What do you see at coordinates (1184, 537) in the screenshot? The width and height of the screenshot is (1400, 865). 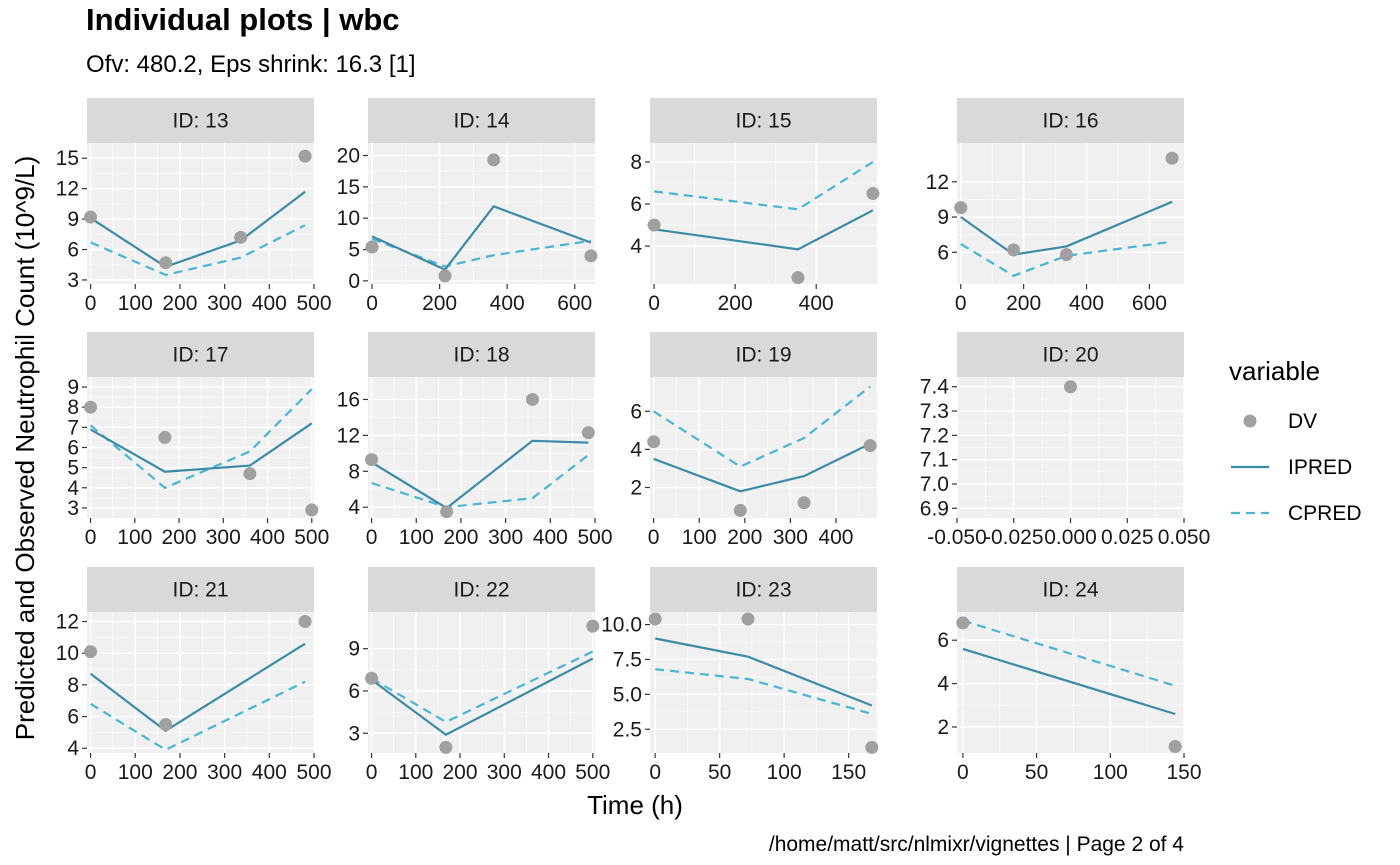 I see `x-tick-label: 0.050` at bounding box center [1184, 537].